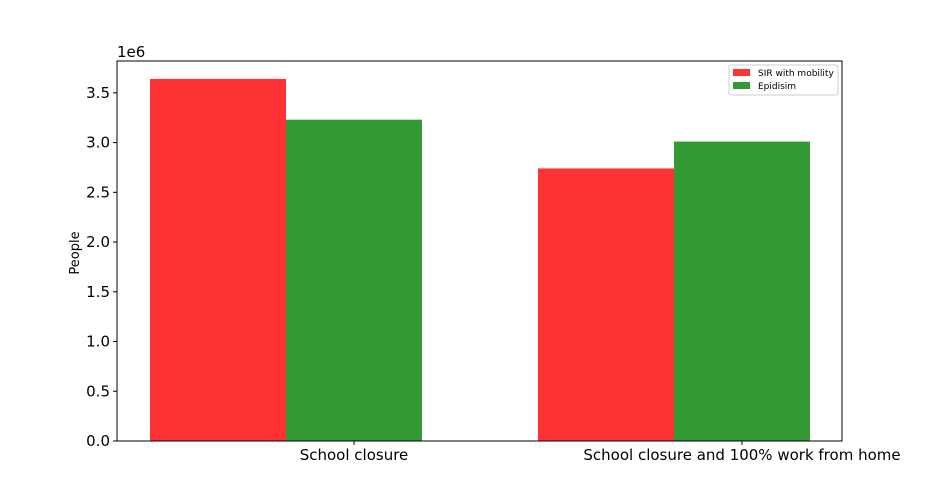 The image size is (936, 504). Describe the element at coordinates (98, 143) in the screenshot. I see `y-tick-label: 3.0` at that location.